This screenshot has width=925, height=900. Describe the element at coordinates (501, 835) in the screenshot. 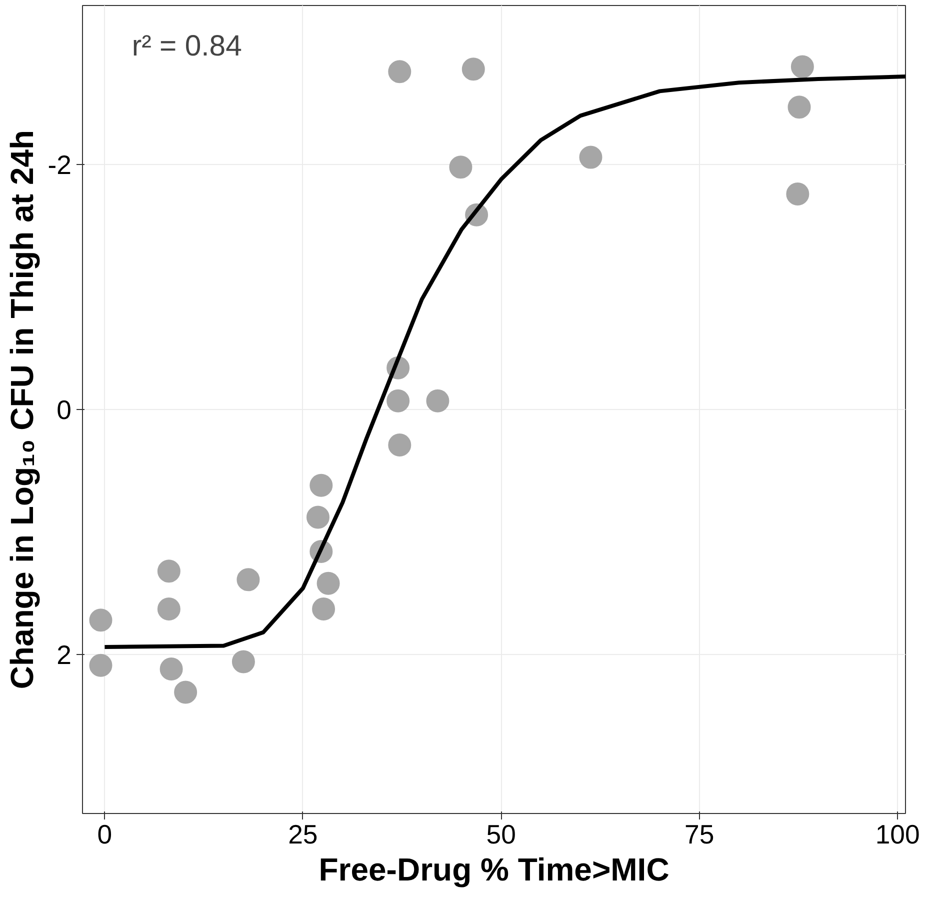

I see `x-tick-label: 50` at that location.